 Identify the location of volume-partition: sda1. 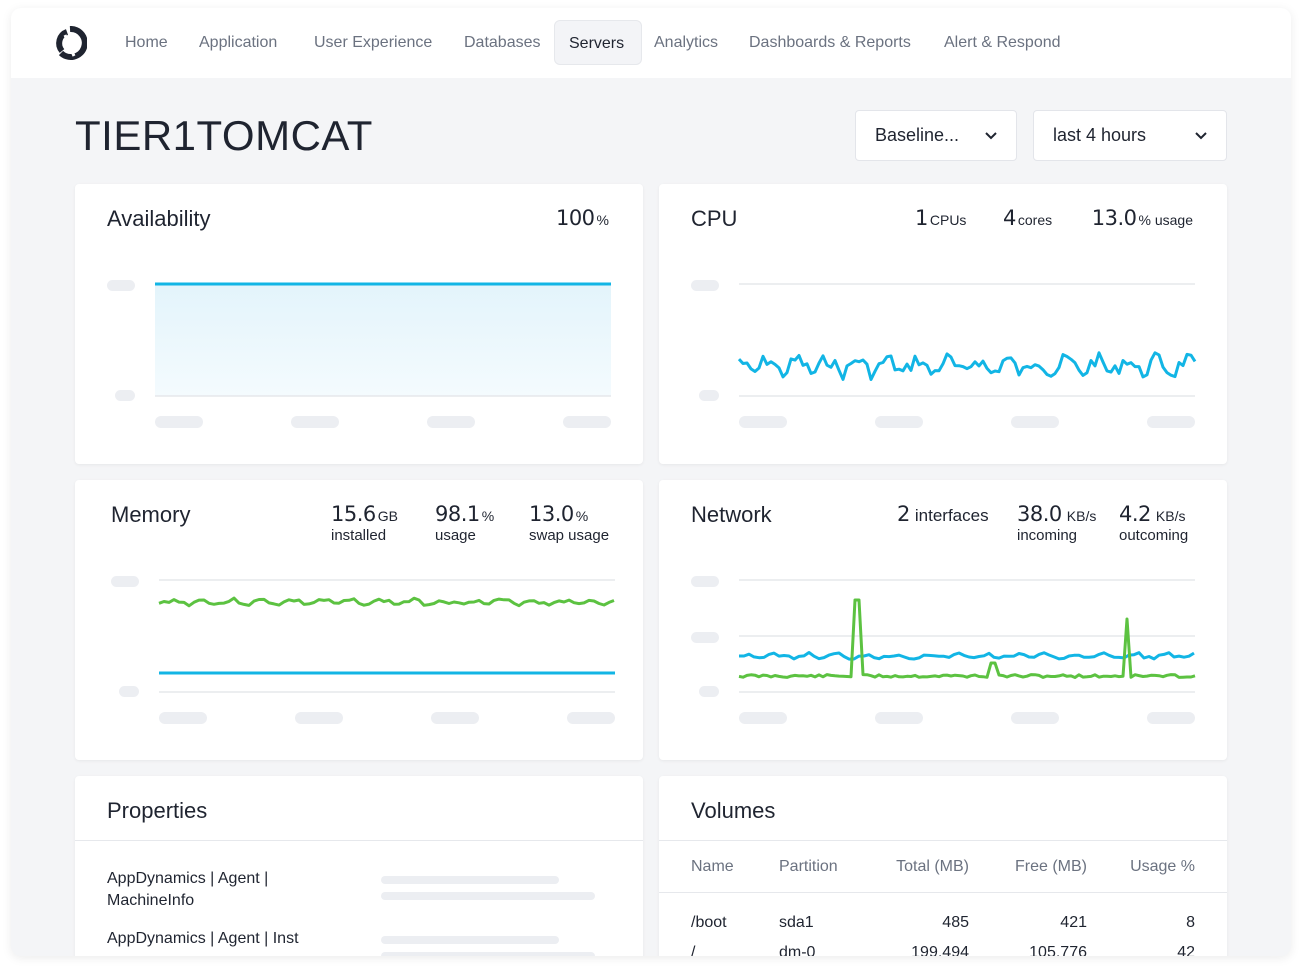
(796, 922).